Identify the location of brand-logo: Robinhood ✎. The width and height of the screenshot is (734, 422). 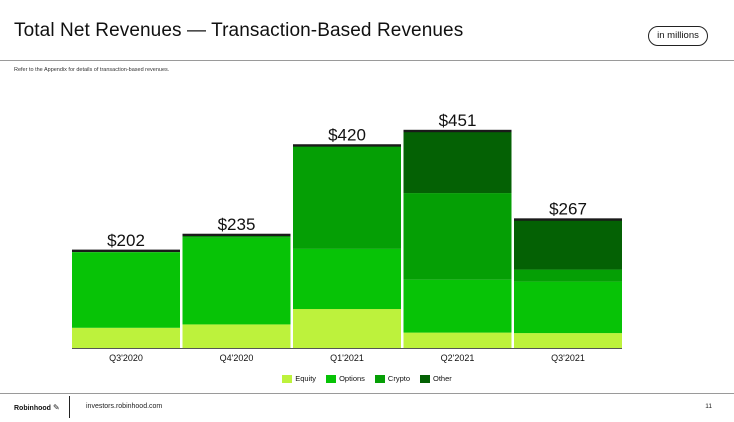
(37, 407).